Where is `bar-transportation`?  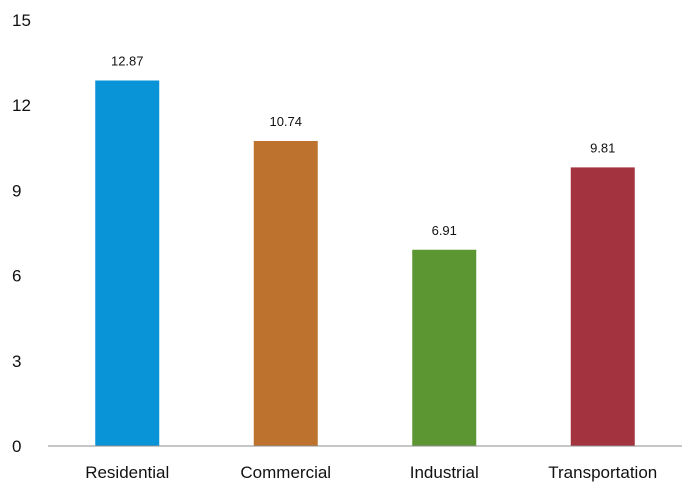 bar-transportation is located at coordinates (602, 306).